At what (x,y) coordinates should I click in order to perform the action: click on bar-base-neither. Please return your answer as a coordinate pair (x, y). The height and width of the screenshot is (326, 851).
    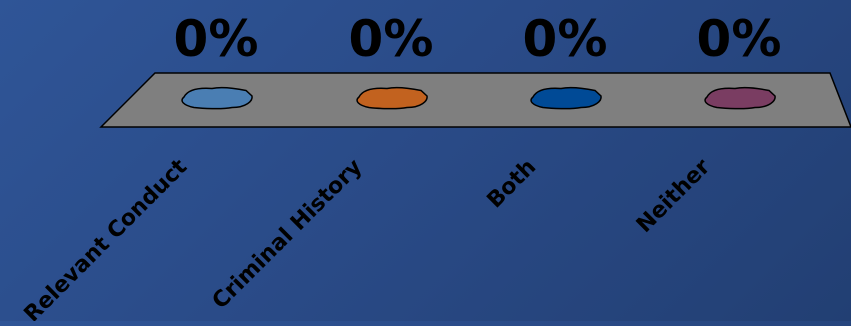
    Looking at the image, I should click on (740, 98).